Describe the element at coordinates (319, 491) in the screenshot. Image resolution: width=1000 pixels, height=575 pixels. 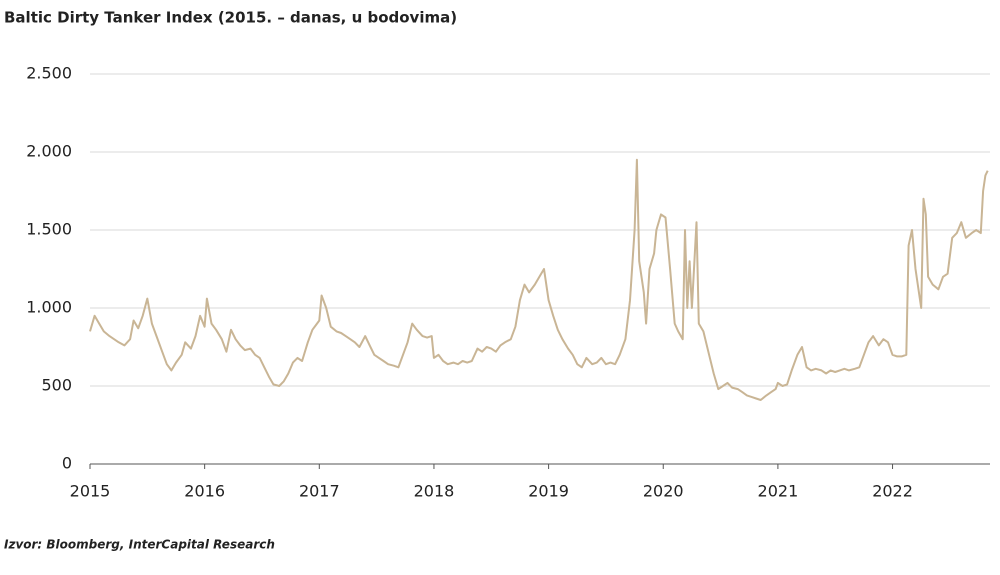
I see `x-tick-label: 2017` at that location.